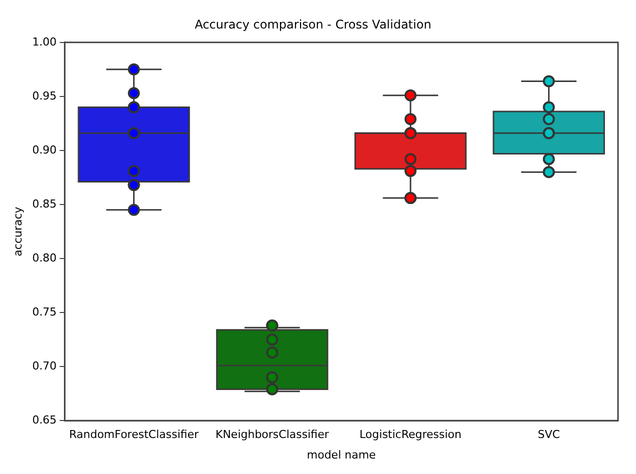 Image resolution: width=636 pixels, height=474 pixels. Describe the element at coordinates (44, 257) in the screenshot. I see `y-tick-label: 0.80` at that location.